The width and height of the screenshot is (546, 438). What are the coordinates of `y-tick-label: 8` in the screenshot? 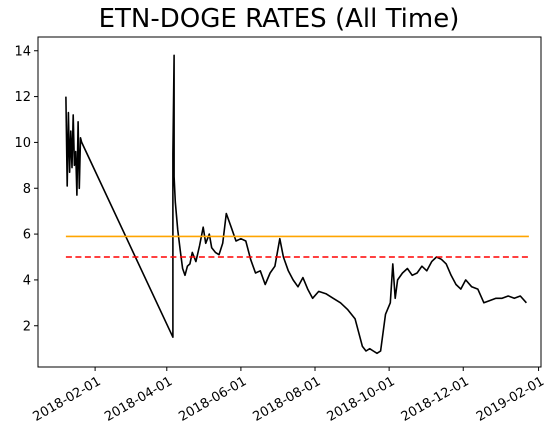 It's located at (27, 189).